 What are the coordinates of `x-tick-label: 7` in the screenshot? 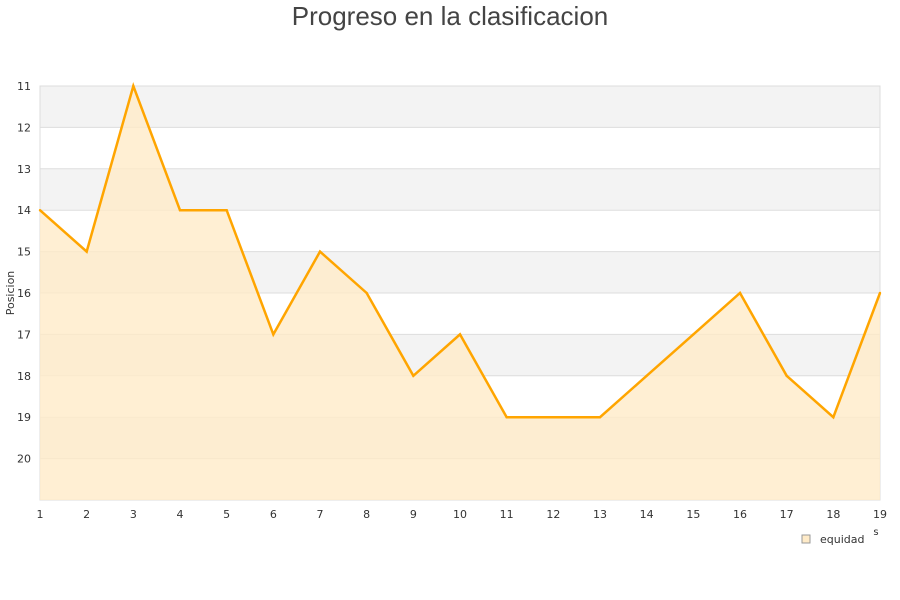 It's located at (320, 514).